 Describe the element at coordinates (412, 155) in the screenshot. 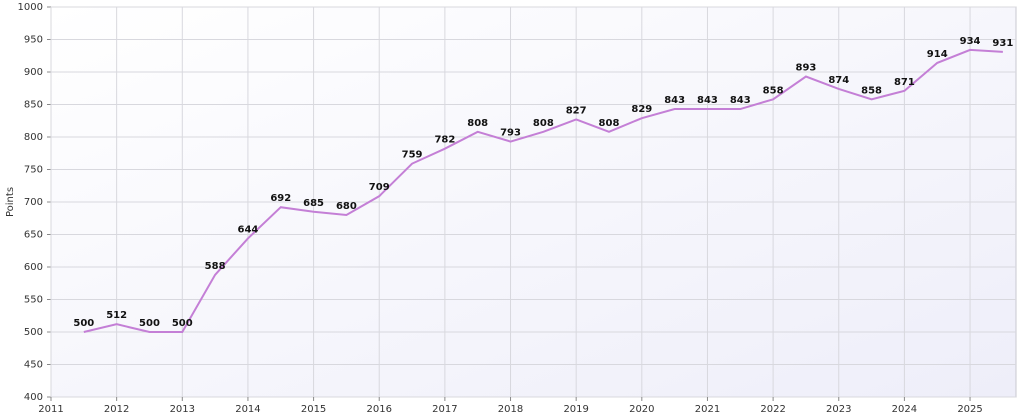

I see `data-label: 759` at that location.